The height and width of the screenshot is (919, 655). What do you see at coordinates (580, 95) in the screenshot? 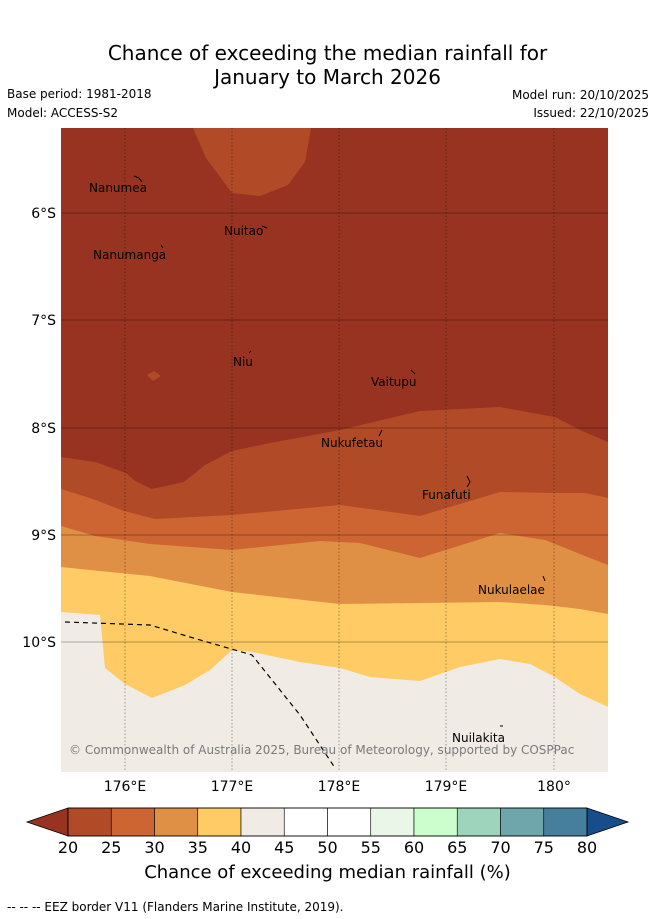
I see `model-run: Model run: 20/10/2025` at bounding box center [580, 95].